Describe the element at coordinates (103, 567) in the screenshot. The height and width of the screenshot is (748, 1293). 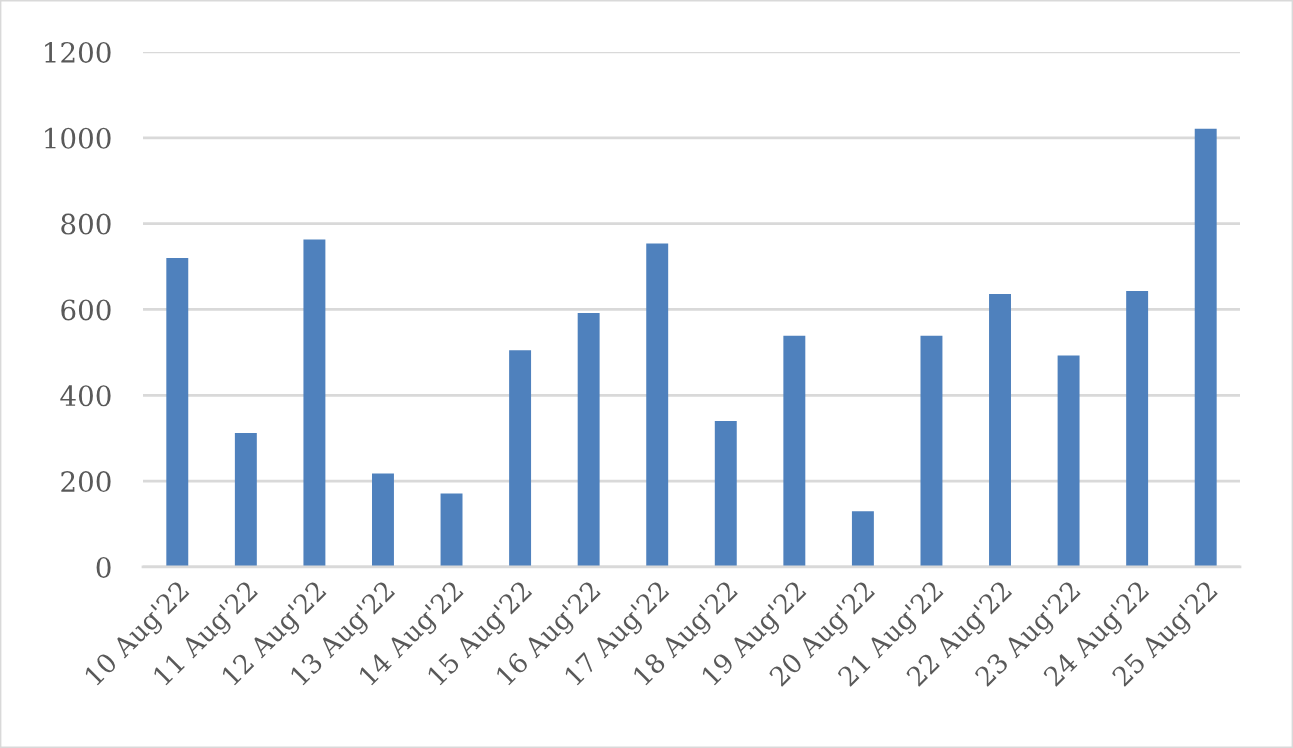
I see `y-tick-label: 0` at that location.